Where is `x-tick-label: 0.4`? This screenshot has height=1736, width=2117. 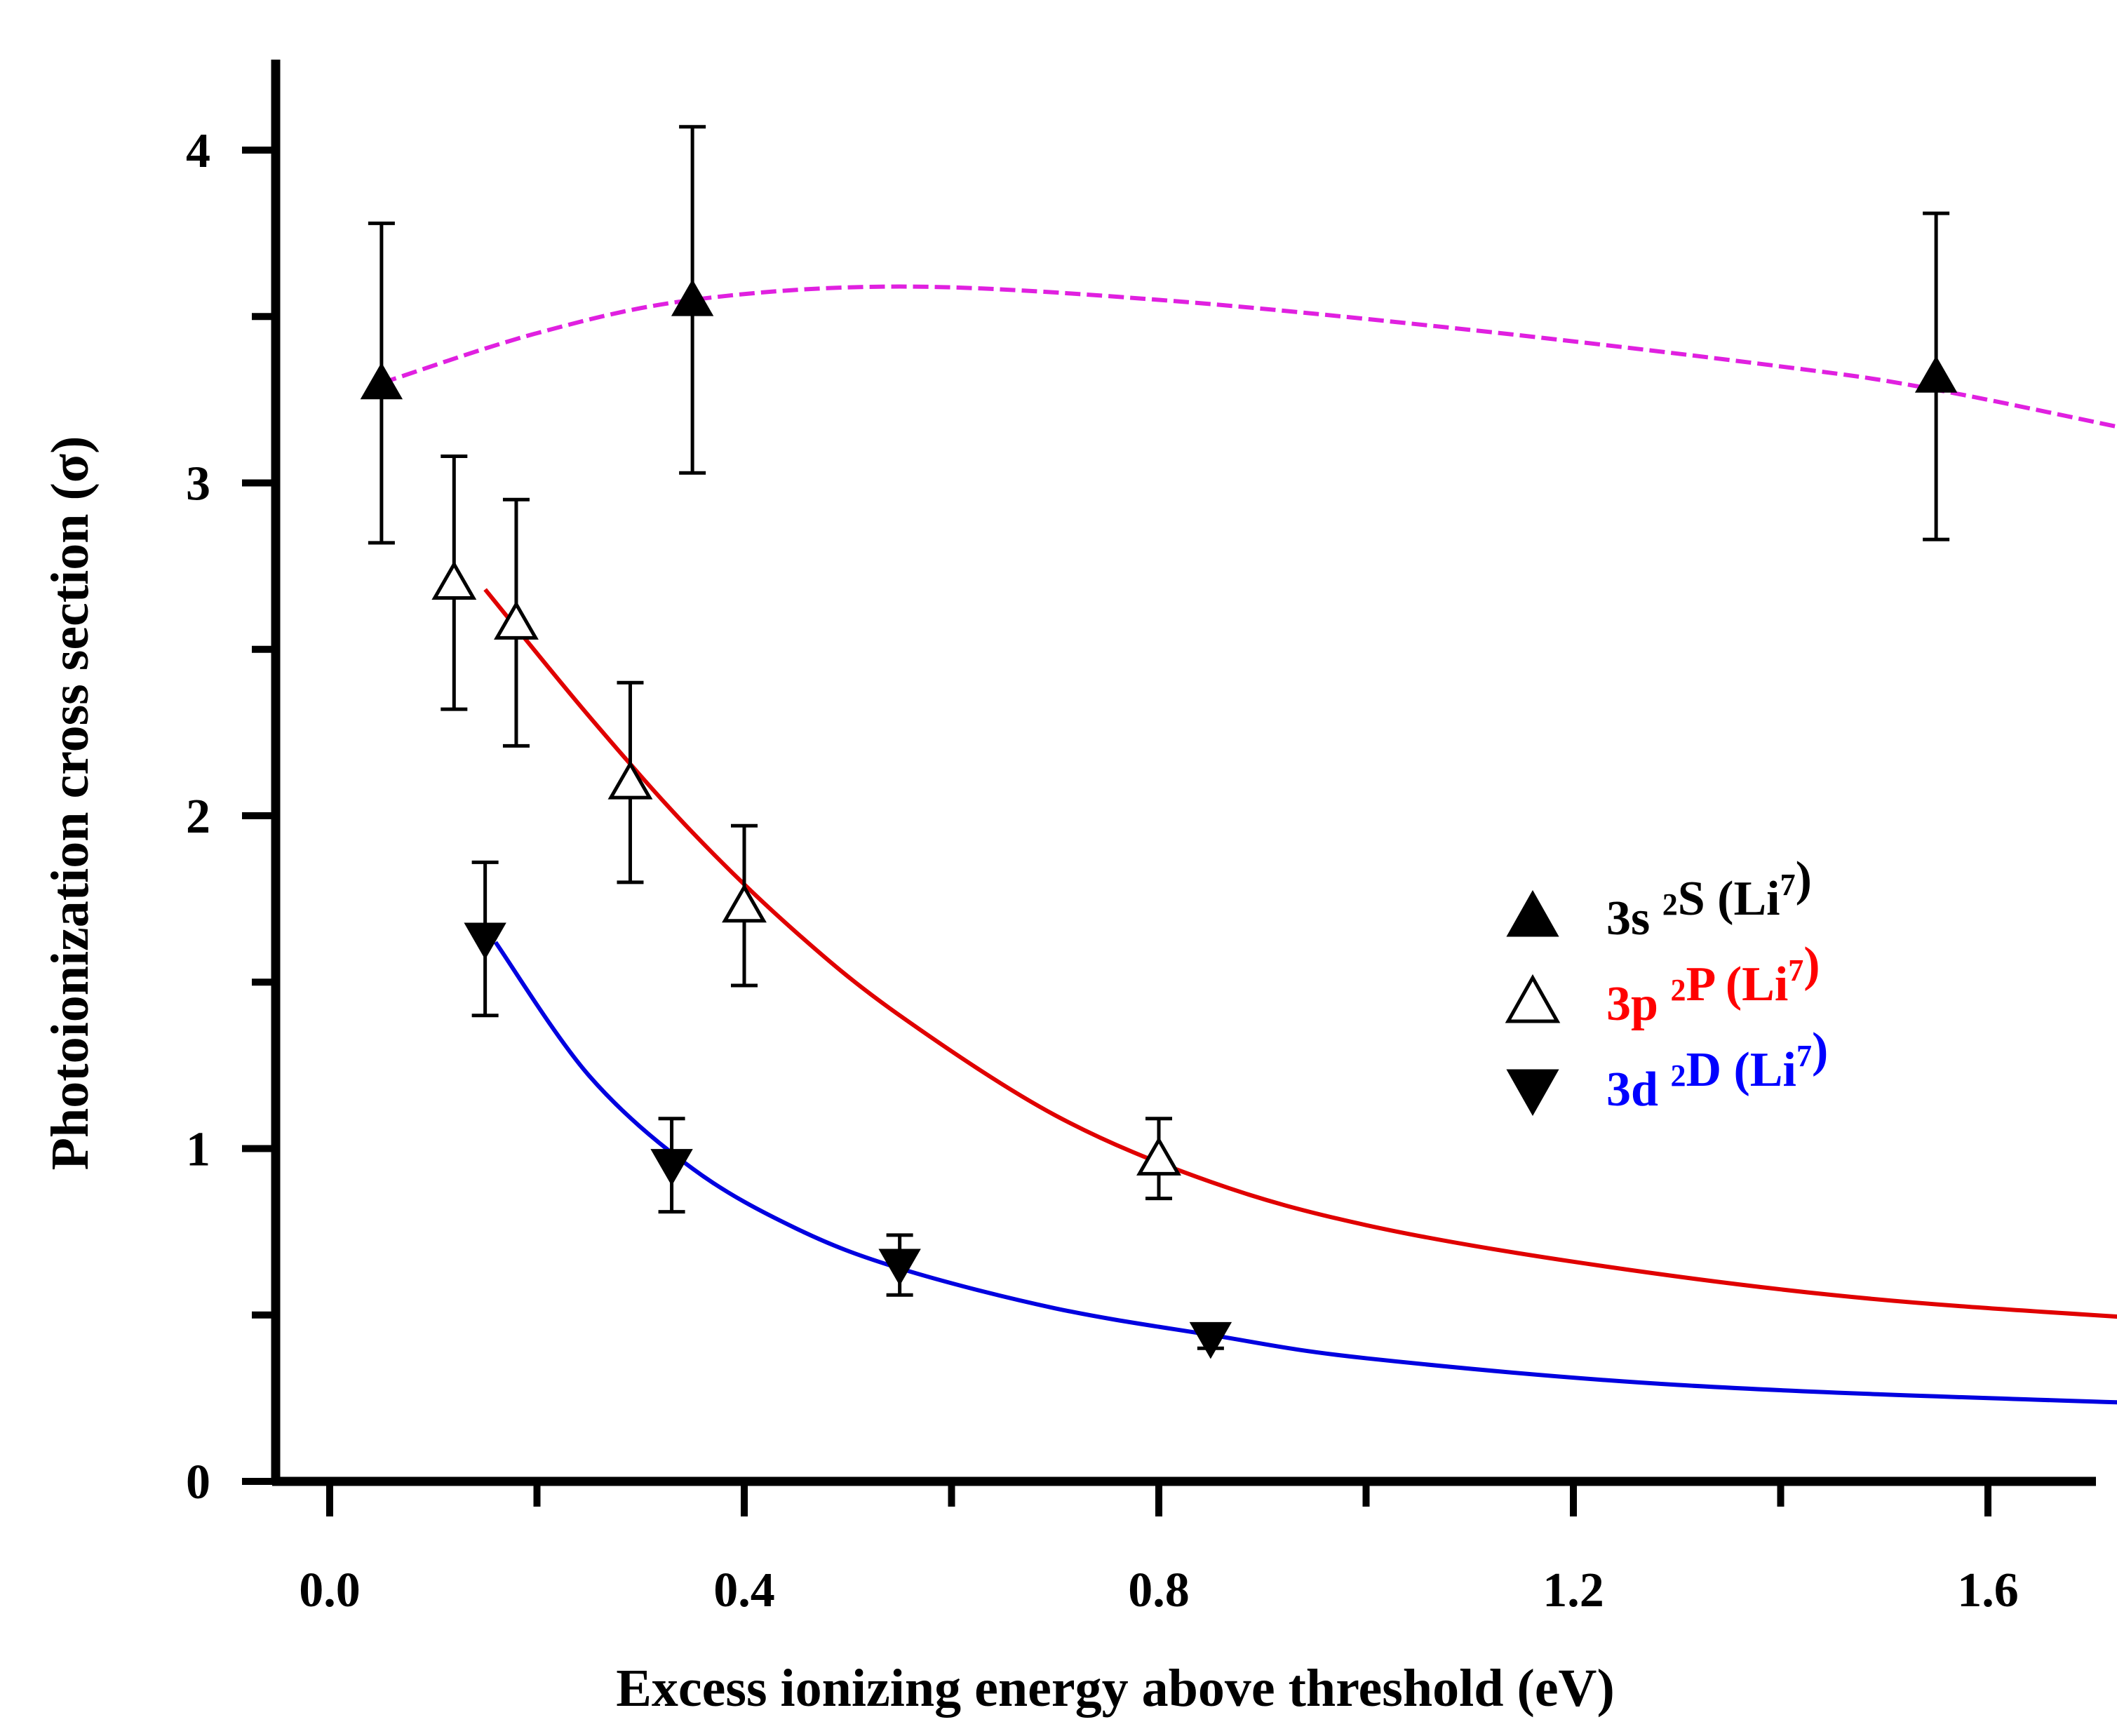 x-tick-label: 0.4 is located at coordinates (744, 1590).